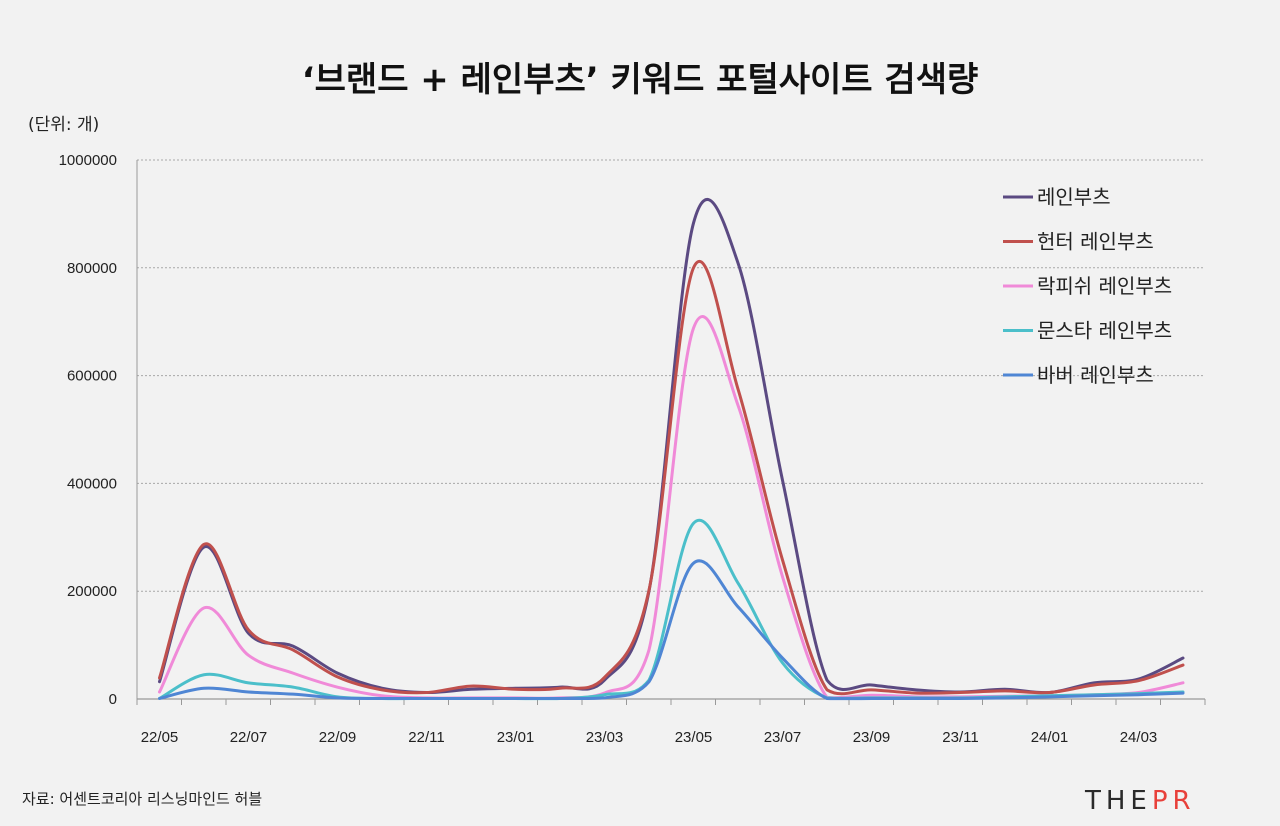 This screenshot has width=1280, height=826. Describe the element at coordinates (1139, 737) in the screenshot. I see `x-tick-label: 24/03` at that location.